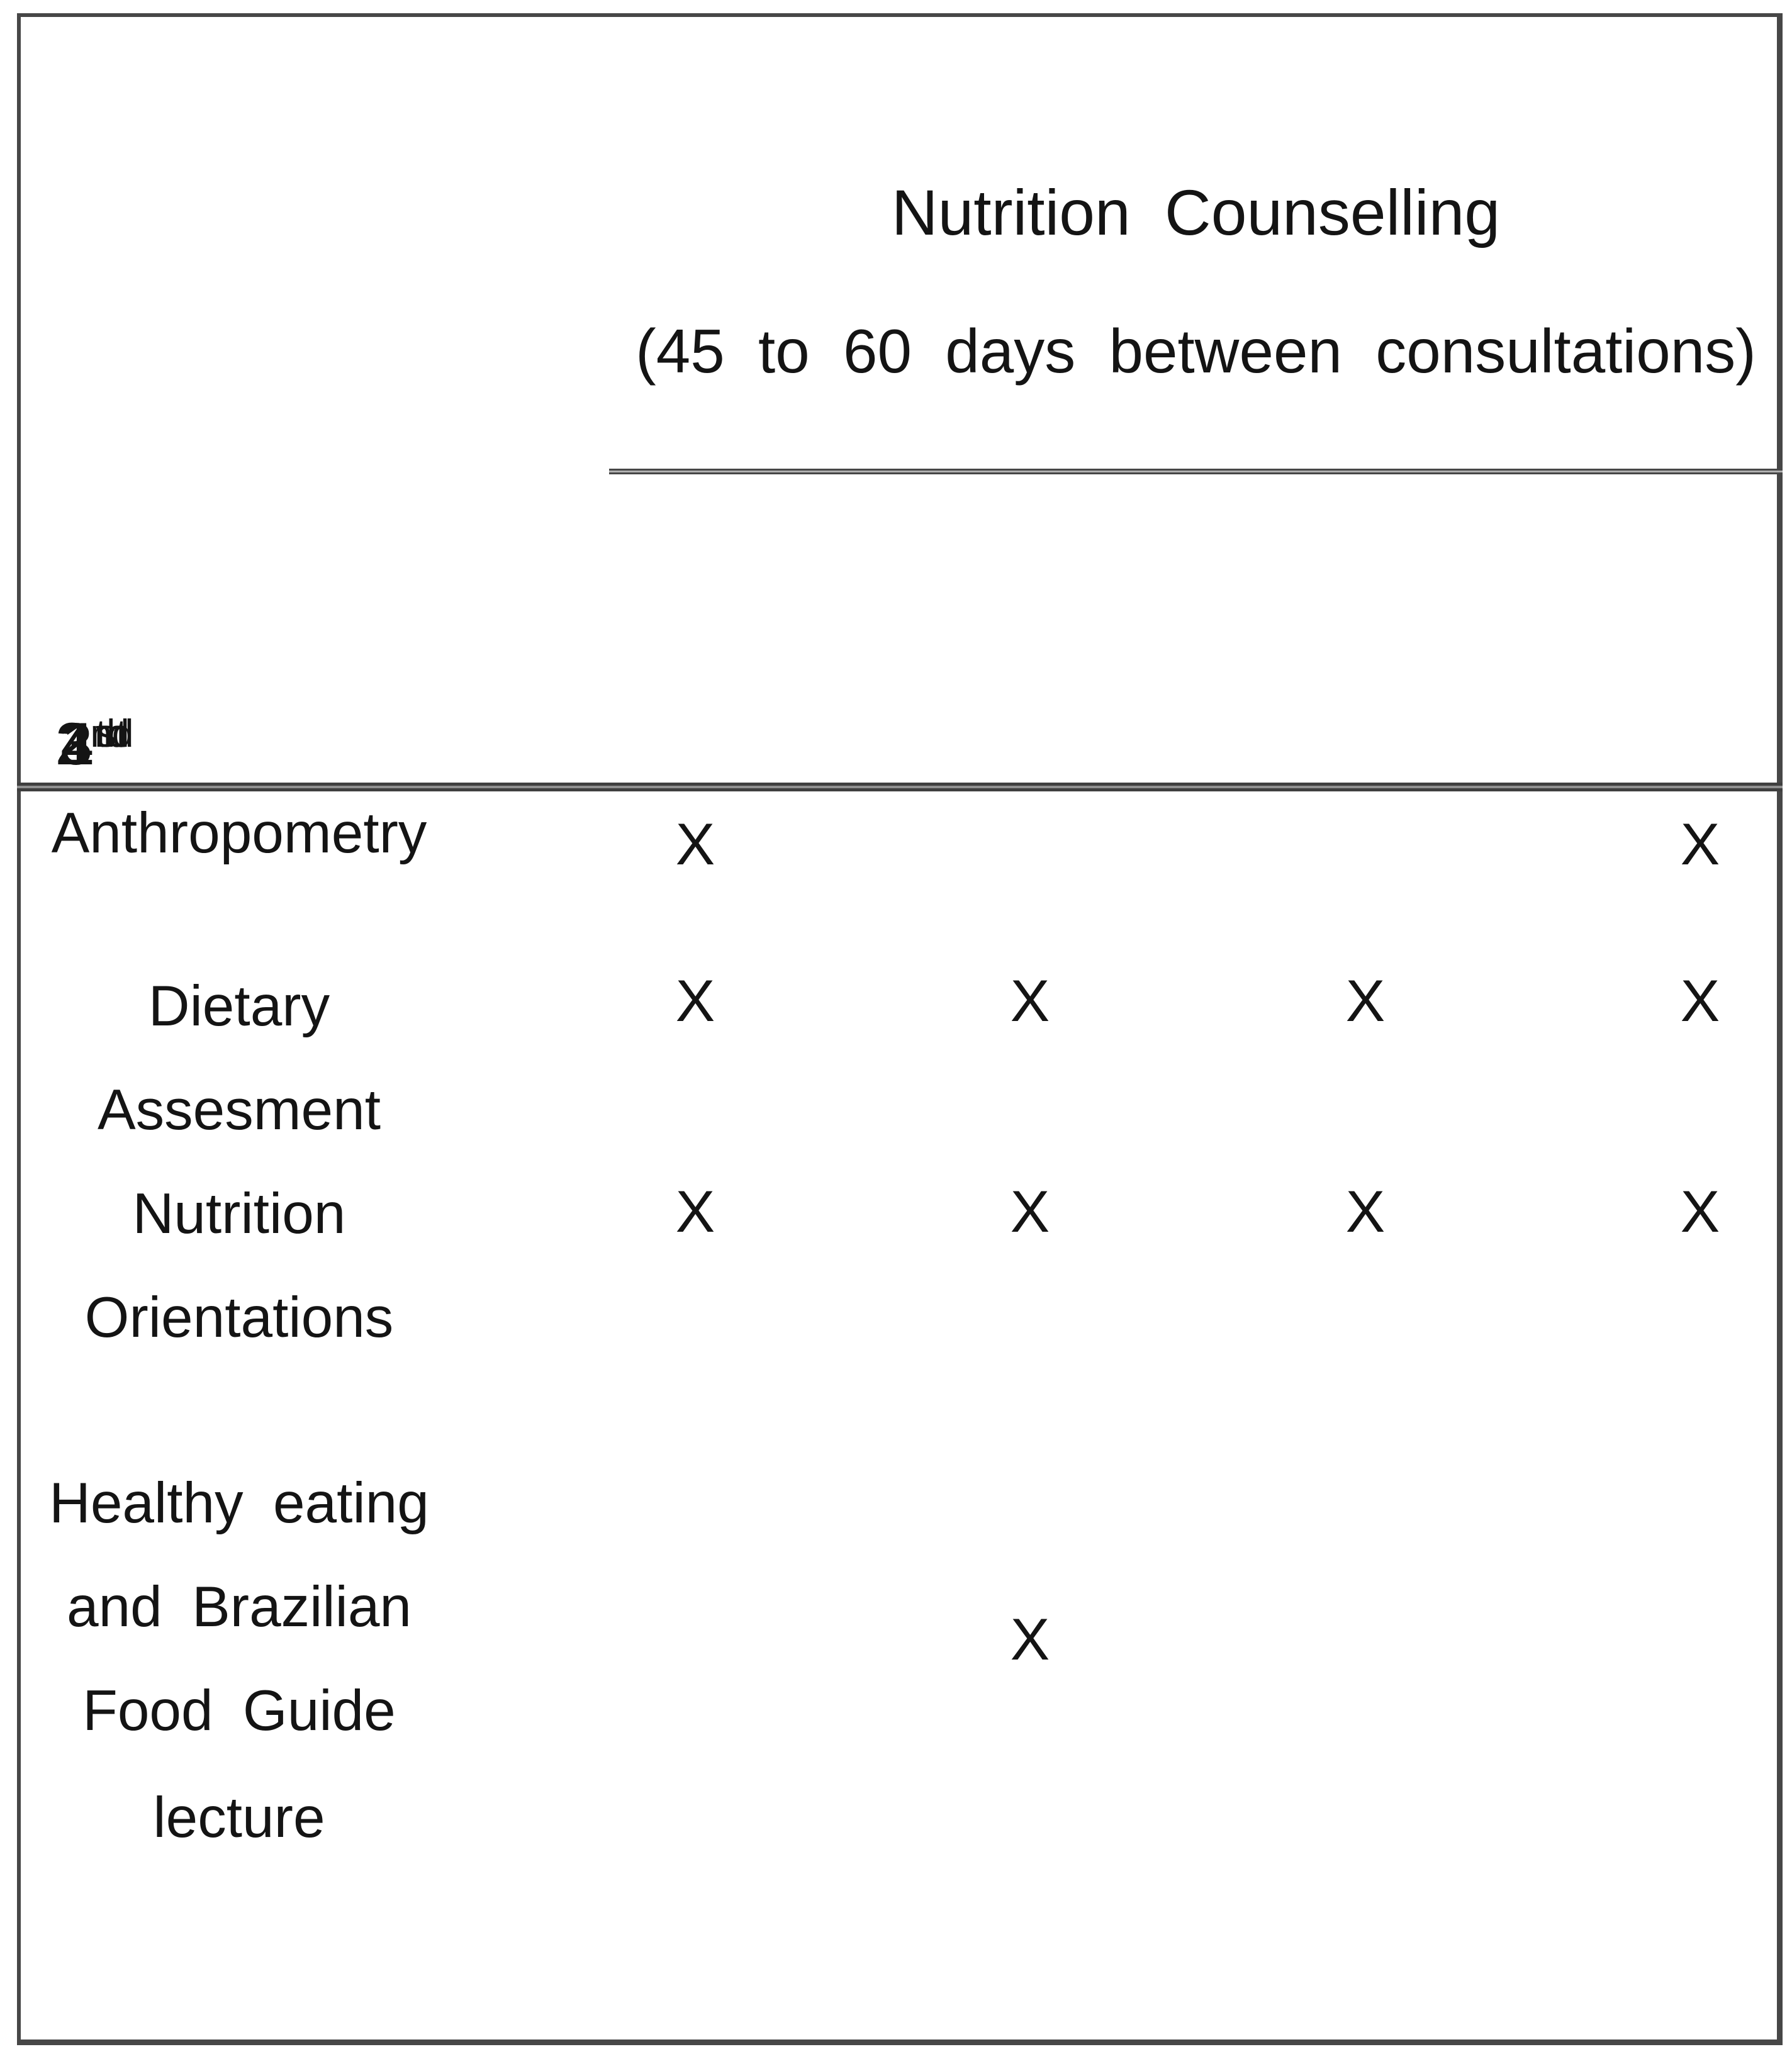 Image resolution: width=1792 pixels, height=2059 pixels. Describe the element at coordinates (239, 1503) in the screenshot. I see `row-label-line: Healthy eating` at that location.